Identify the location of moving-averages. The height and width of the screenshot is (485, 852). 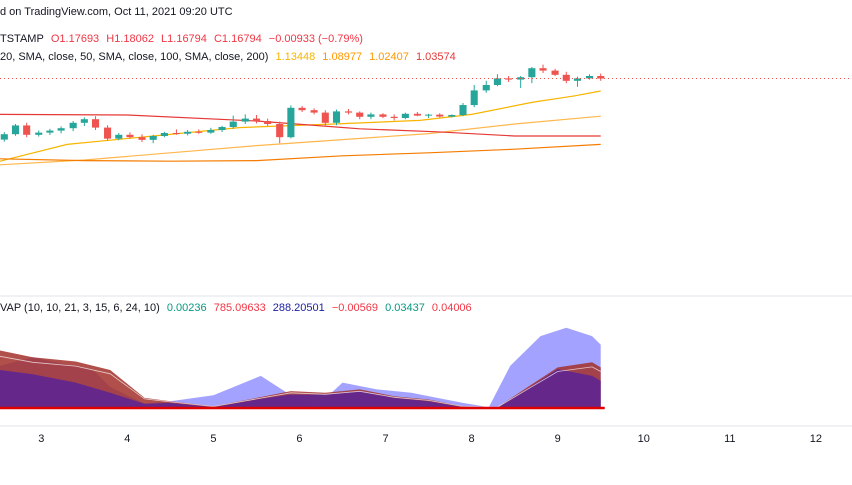
(300, 128).